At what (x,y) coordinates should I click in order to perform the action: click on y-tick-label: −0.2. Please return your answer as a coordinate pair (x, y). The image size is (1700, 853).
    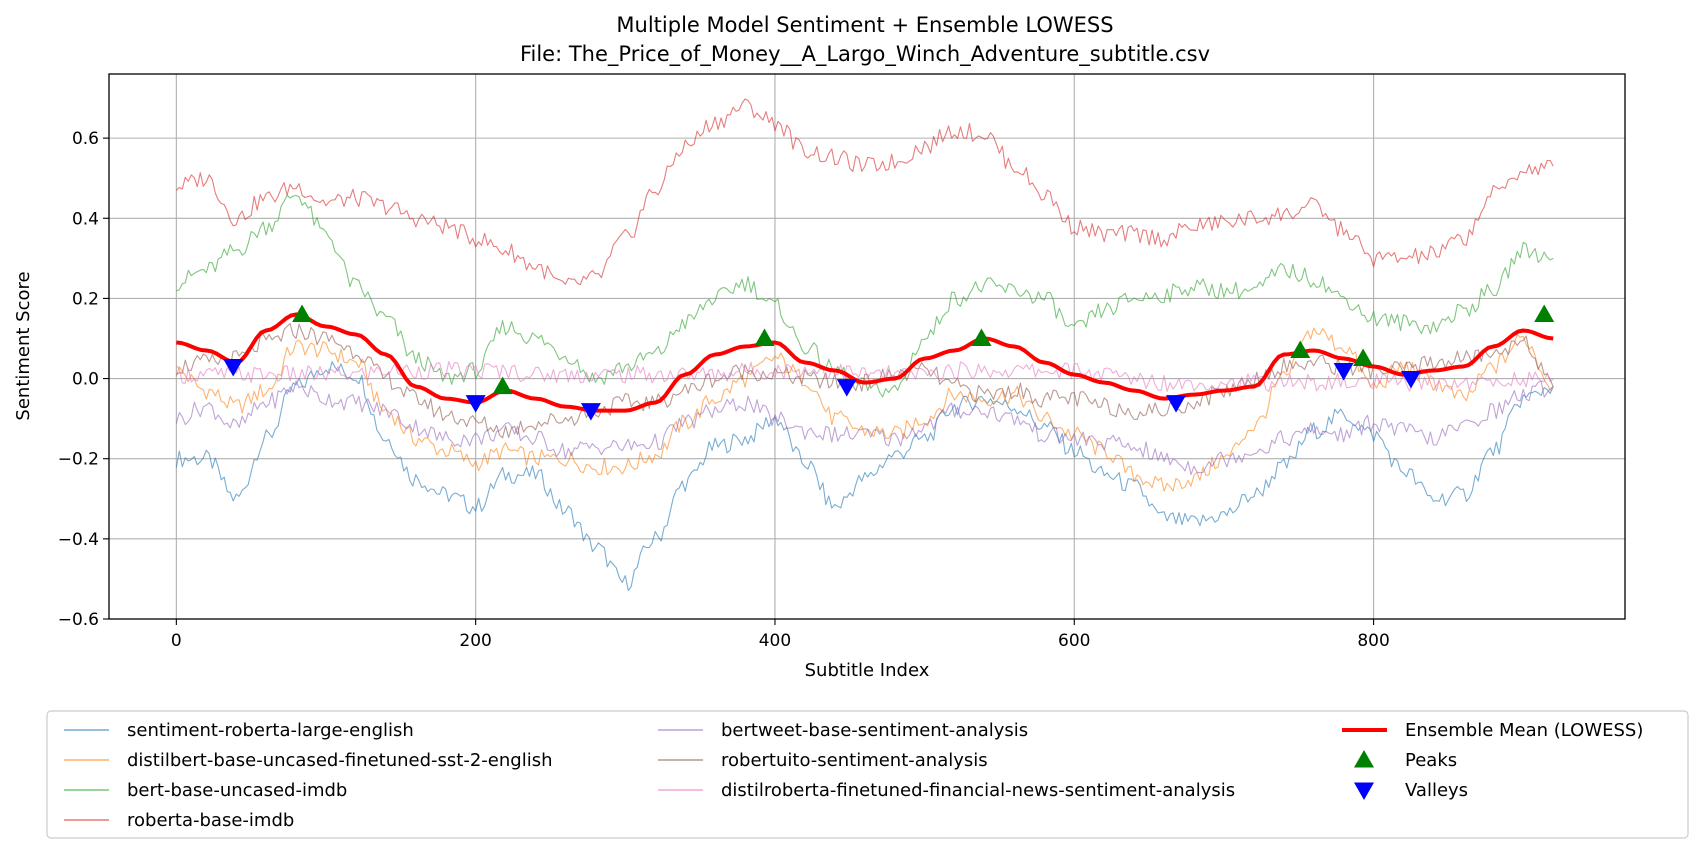
    Looking at the image, I should click on (78, 460).